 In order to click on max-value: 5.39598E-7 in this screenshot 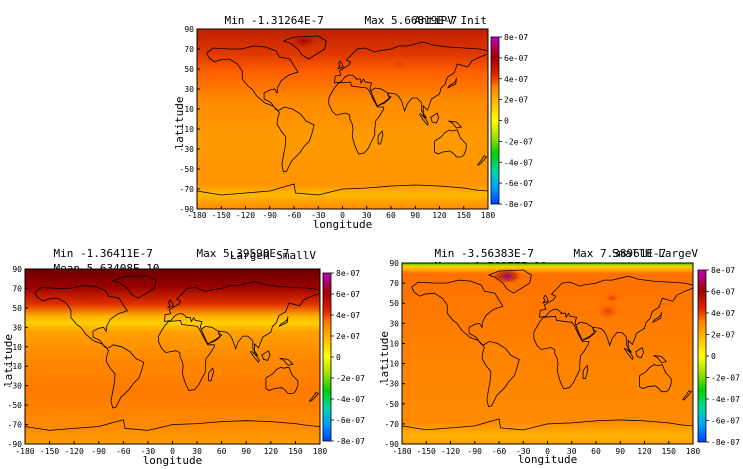, I will do `click(256, 253)`.